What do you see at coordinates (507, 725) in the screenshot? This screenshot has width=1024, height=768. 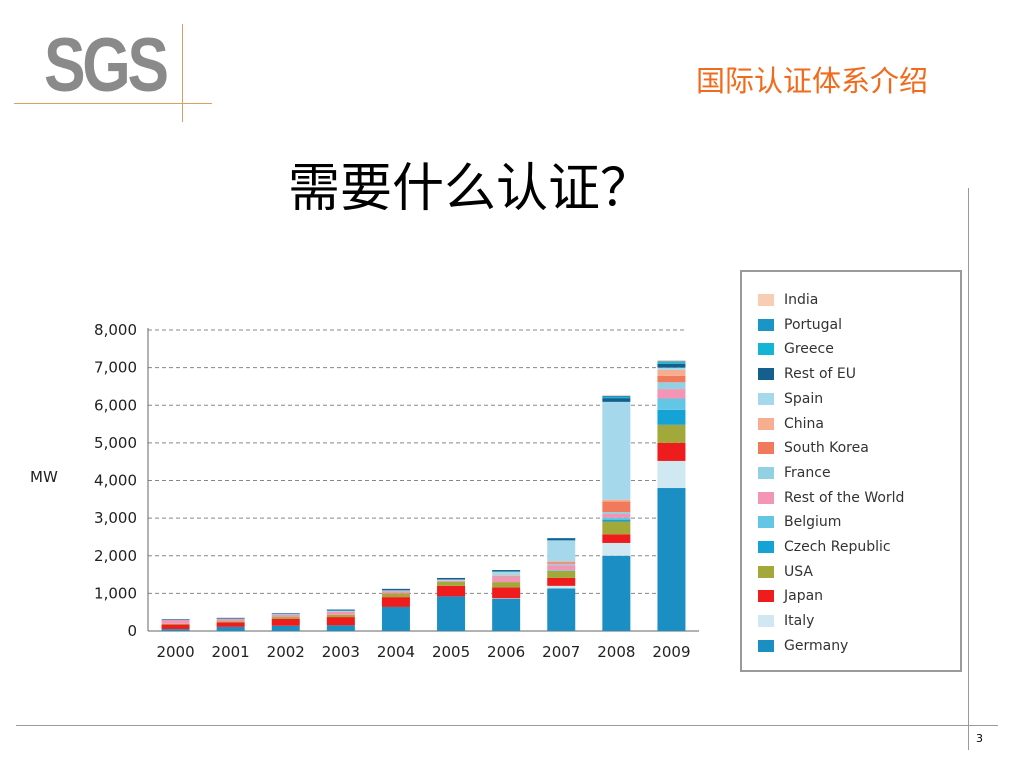 I see `footer-divider` at bounding box center [507, 725].